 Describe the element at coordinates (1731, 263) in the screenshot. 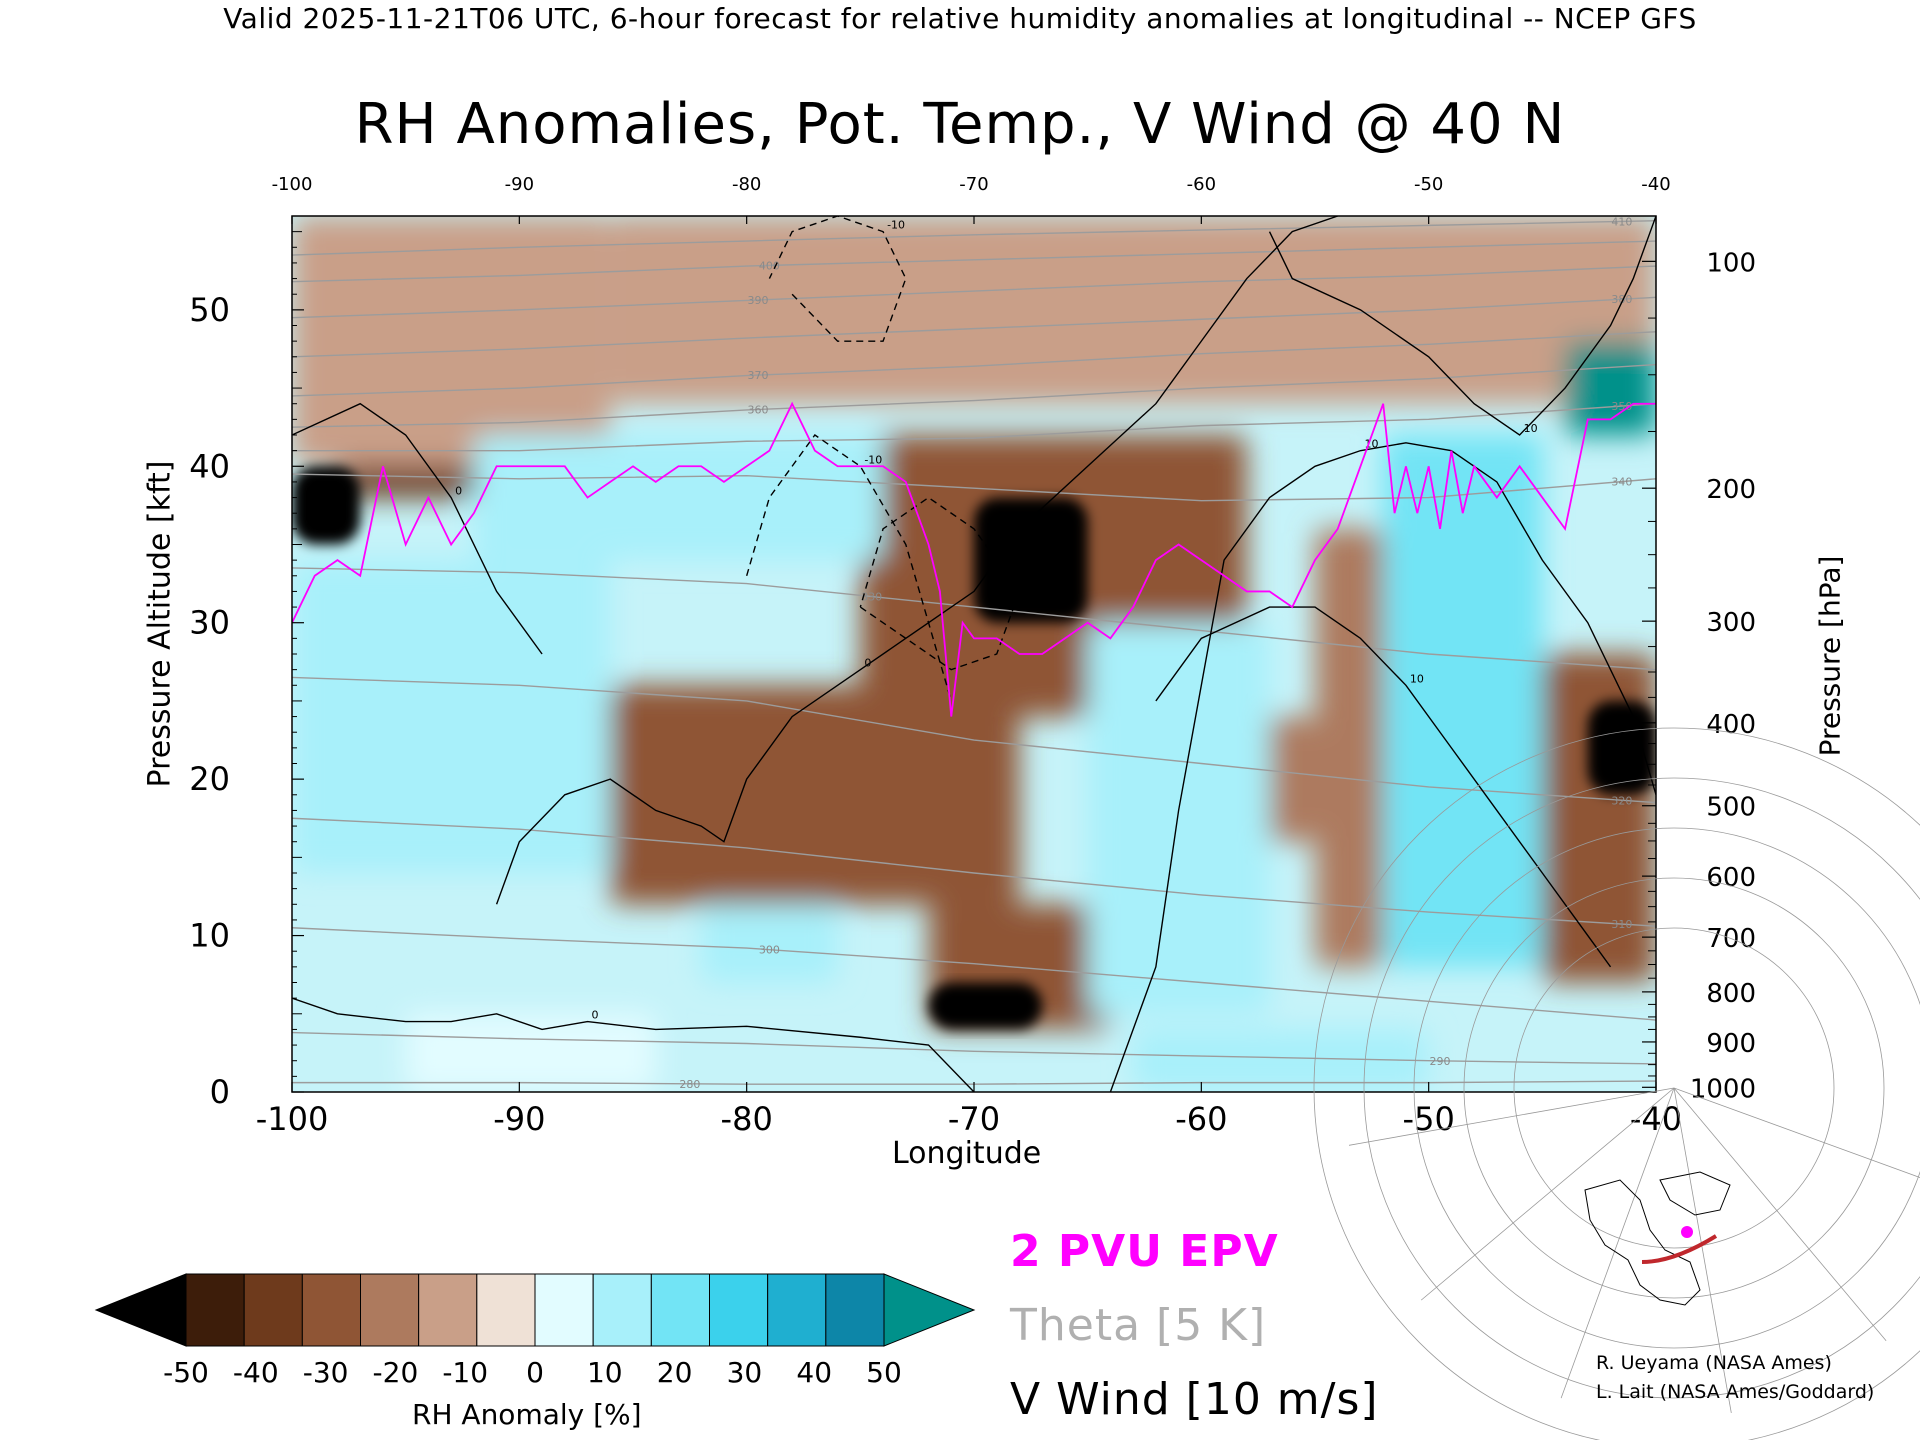

I see `y2-tick-label: 100` at that location.